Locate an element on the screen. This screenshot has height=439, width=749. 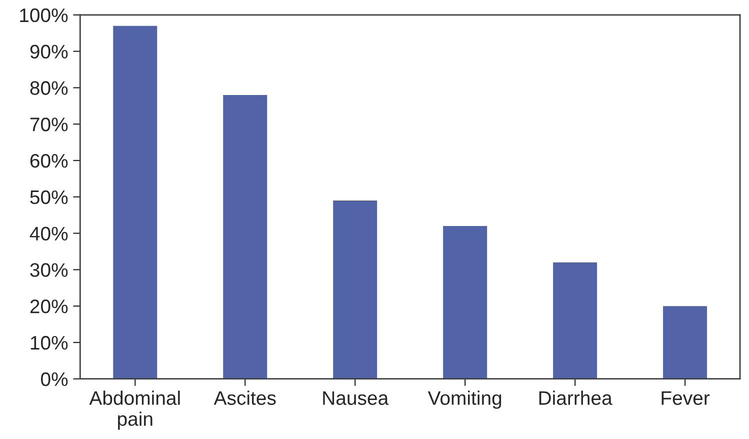
x-tick-label: Vomiting is located at coordinates (465, 399).